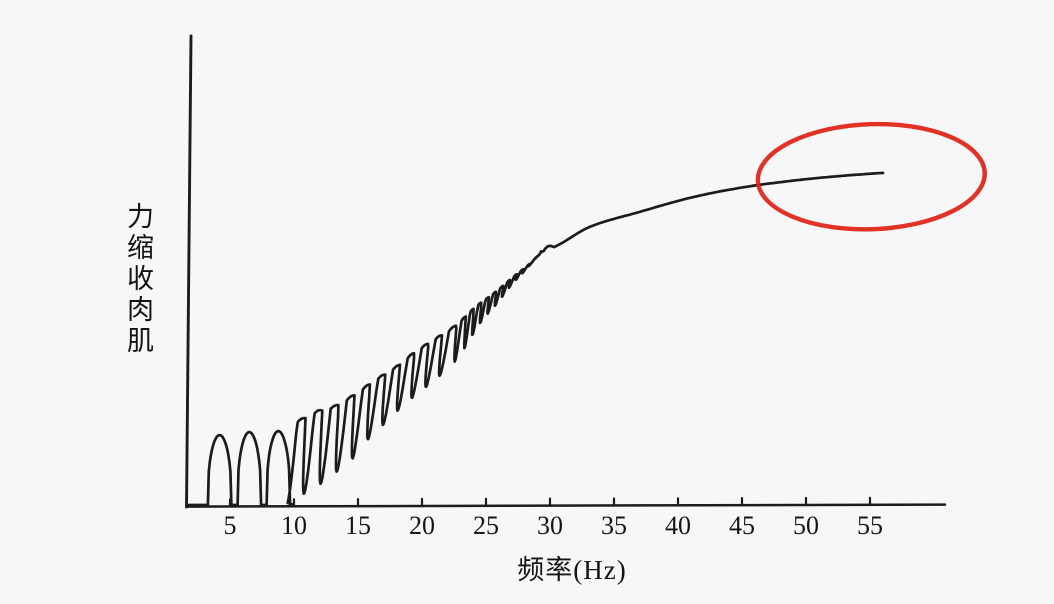 Image resolution: width=1054 pixels, height=604 pixels. Describe the element at coordinates (566, 505) in the screenshot. I see `x-axis-line` at that location.